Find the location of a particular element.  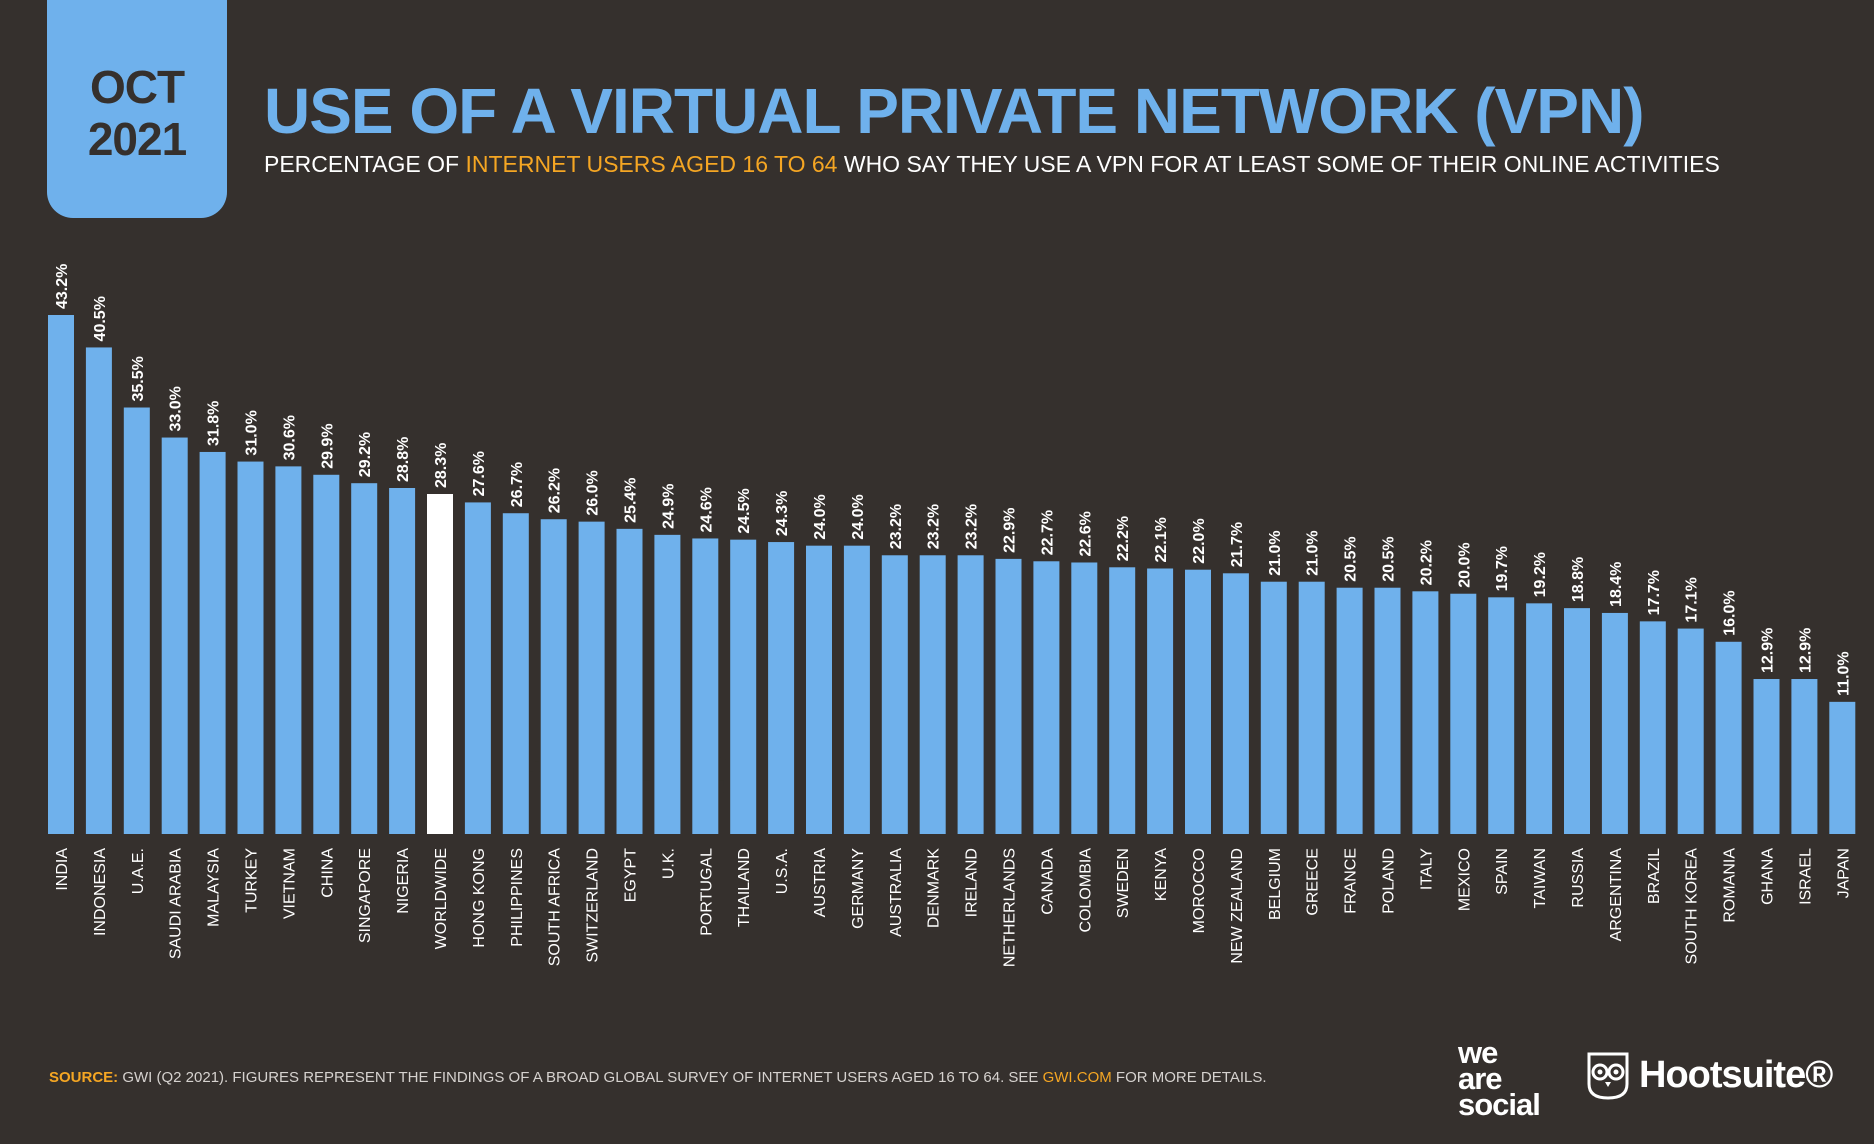

value-label: 22.1% is located at coordinates (1161, 539).